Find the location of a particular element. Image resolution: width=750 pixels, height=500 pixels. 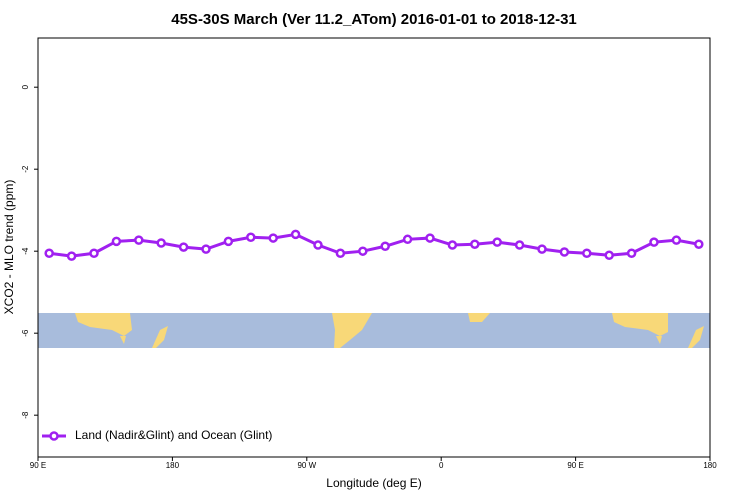

x-axis-label: Longitude (deg E) is located at coordinates (373, 483).